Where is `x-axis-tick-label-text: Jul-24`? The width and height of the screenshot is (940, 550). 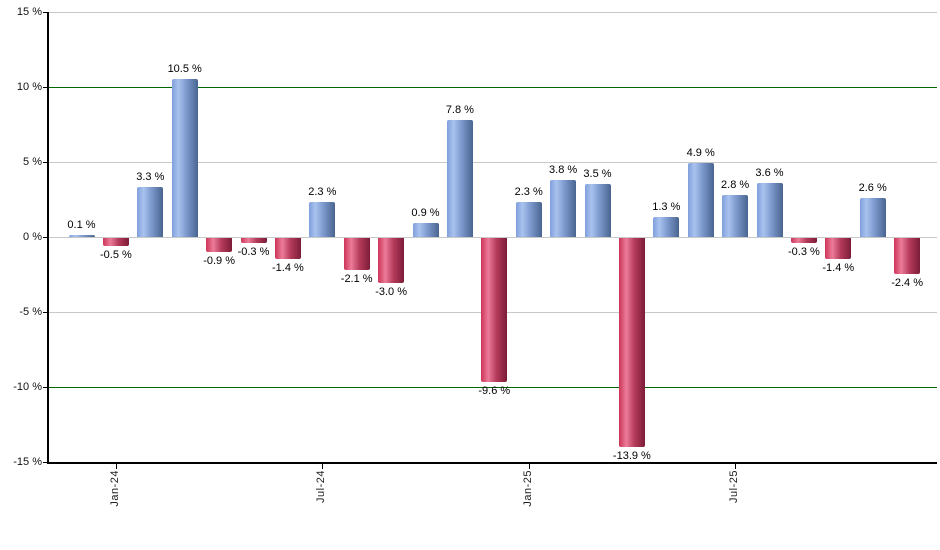
x-axis-tick-label-text: Jul-24 is located at coordinates (321, 486).